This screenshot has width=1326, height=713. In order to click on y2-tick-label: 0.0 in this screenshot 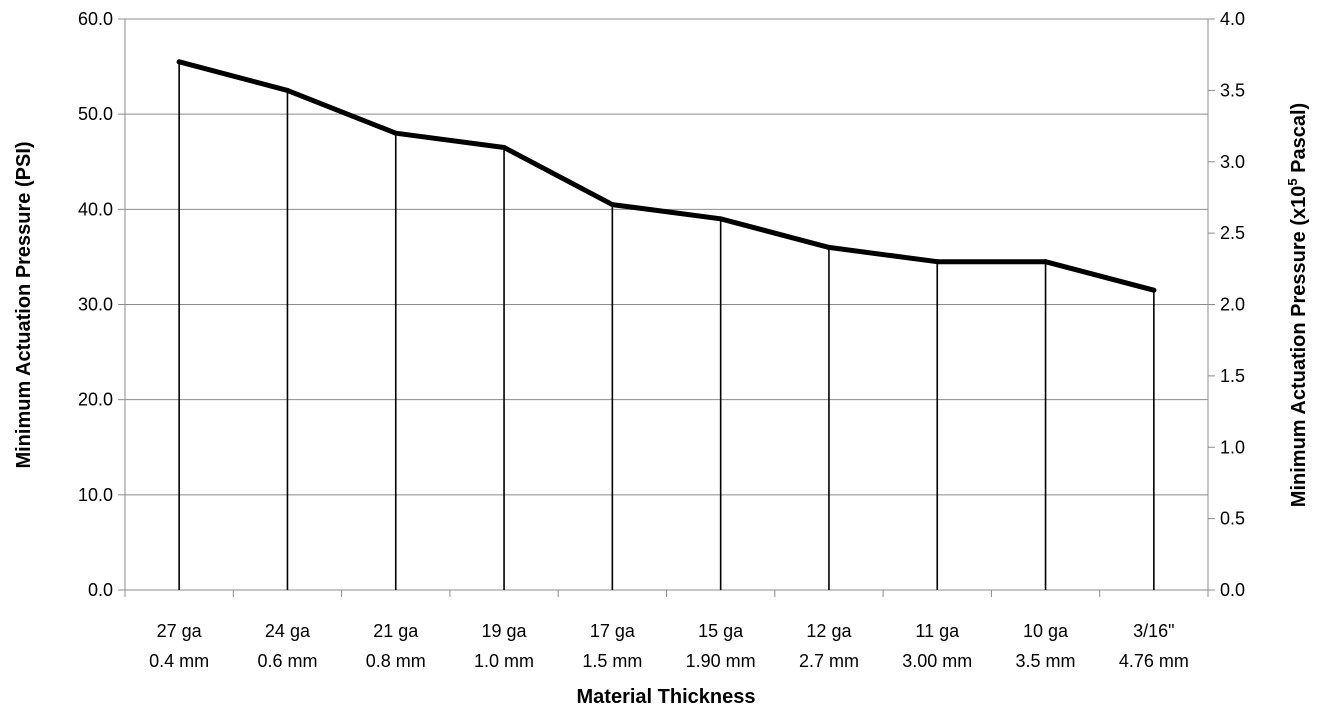, I will do `click(1232, 590)`.